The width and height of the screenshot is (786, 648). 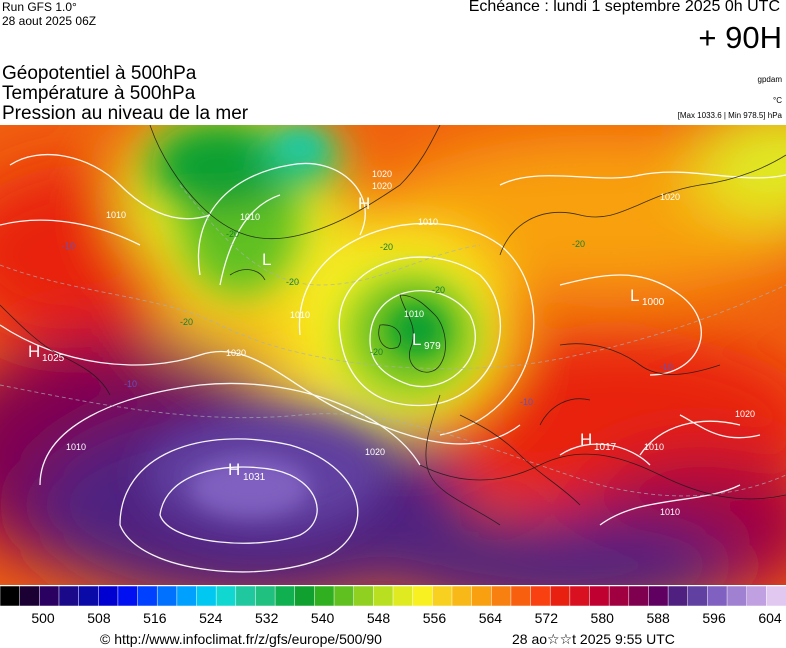 I want to click on low-center-eastern-europe: L 1000, so click(x=647, y=297).